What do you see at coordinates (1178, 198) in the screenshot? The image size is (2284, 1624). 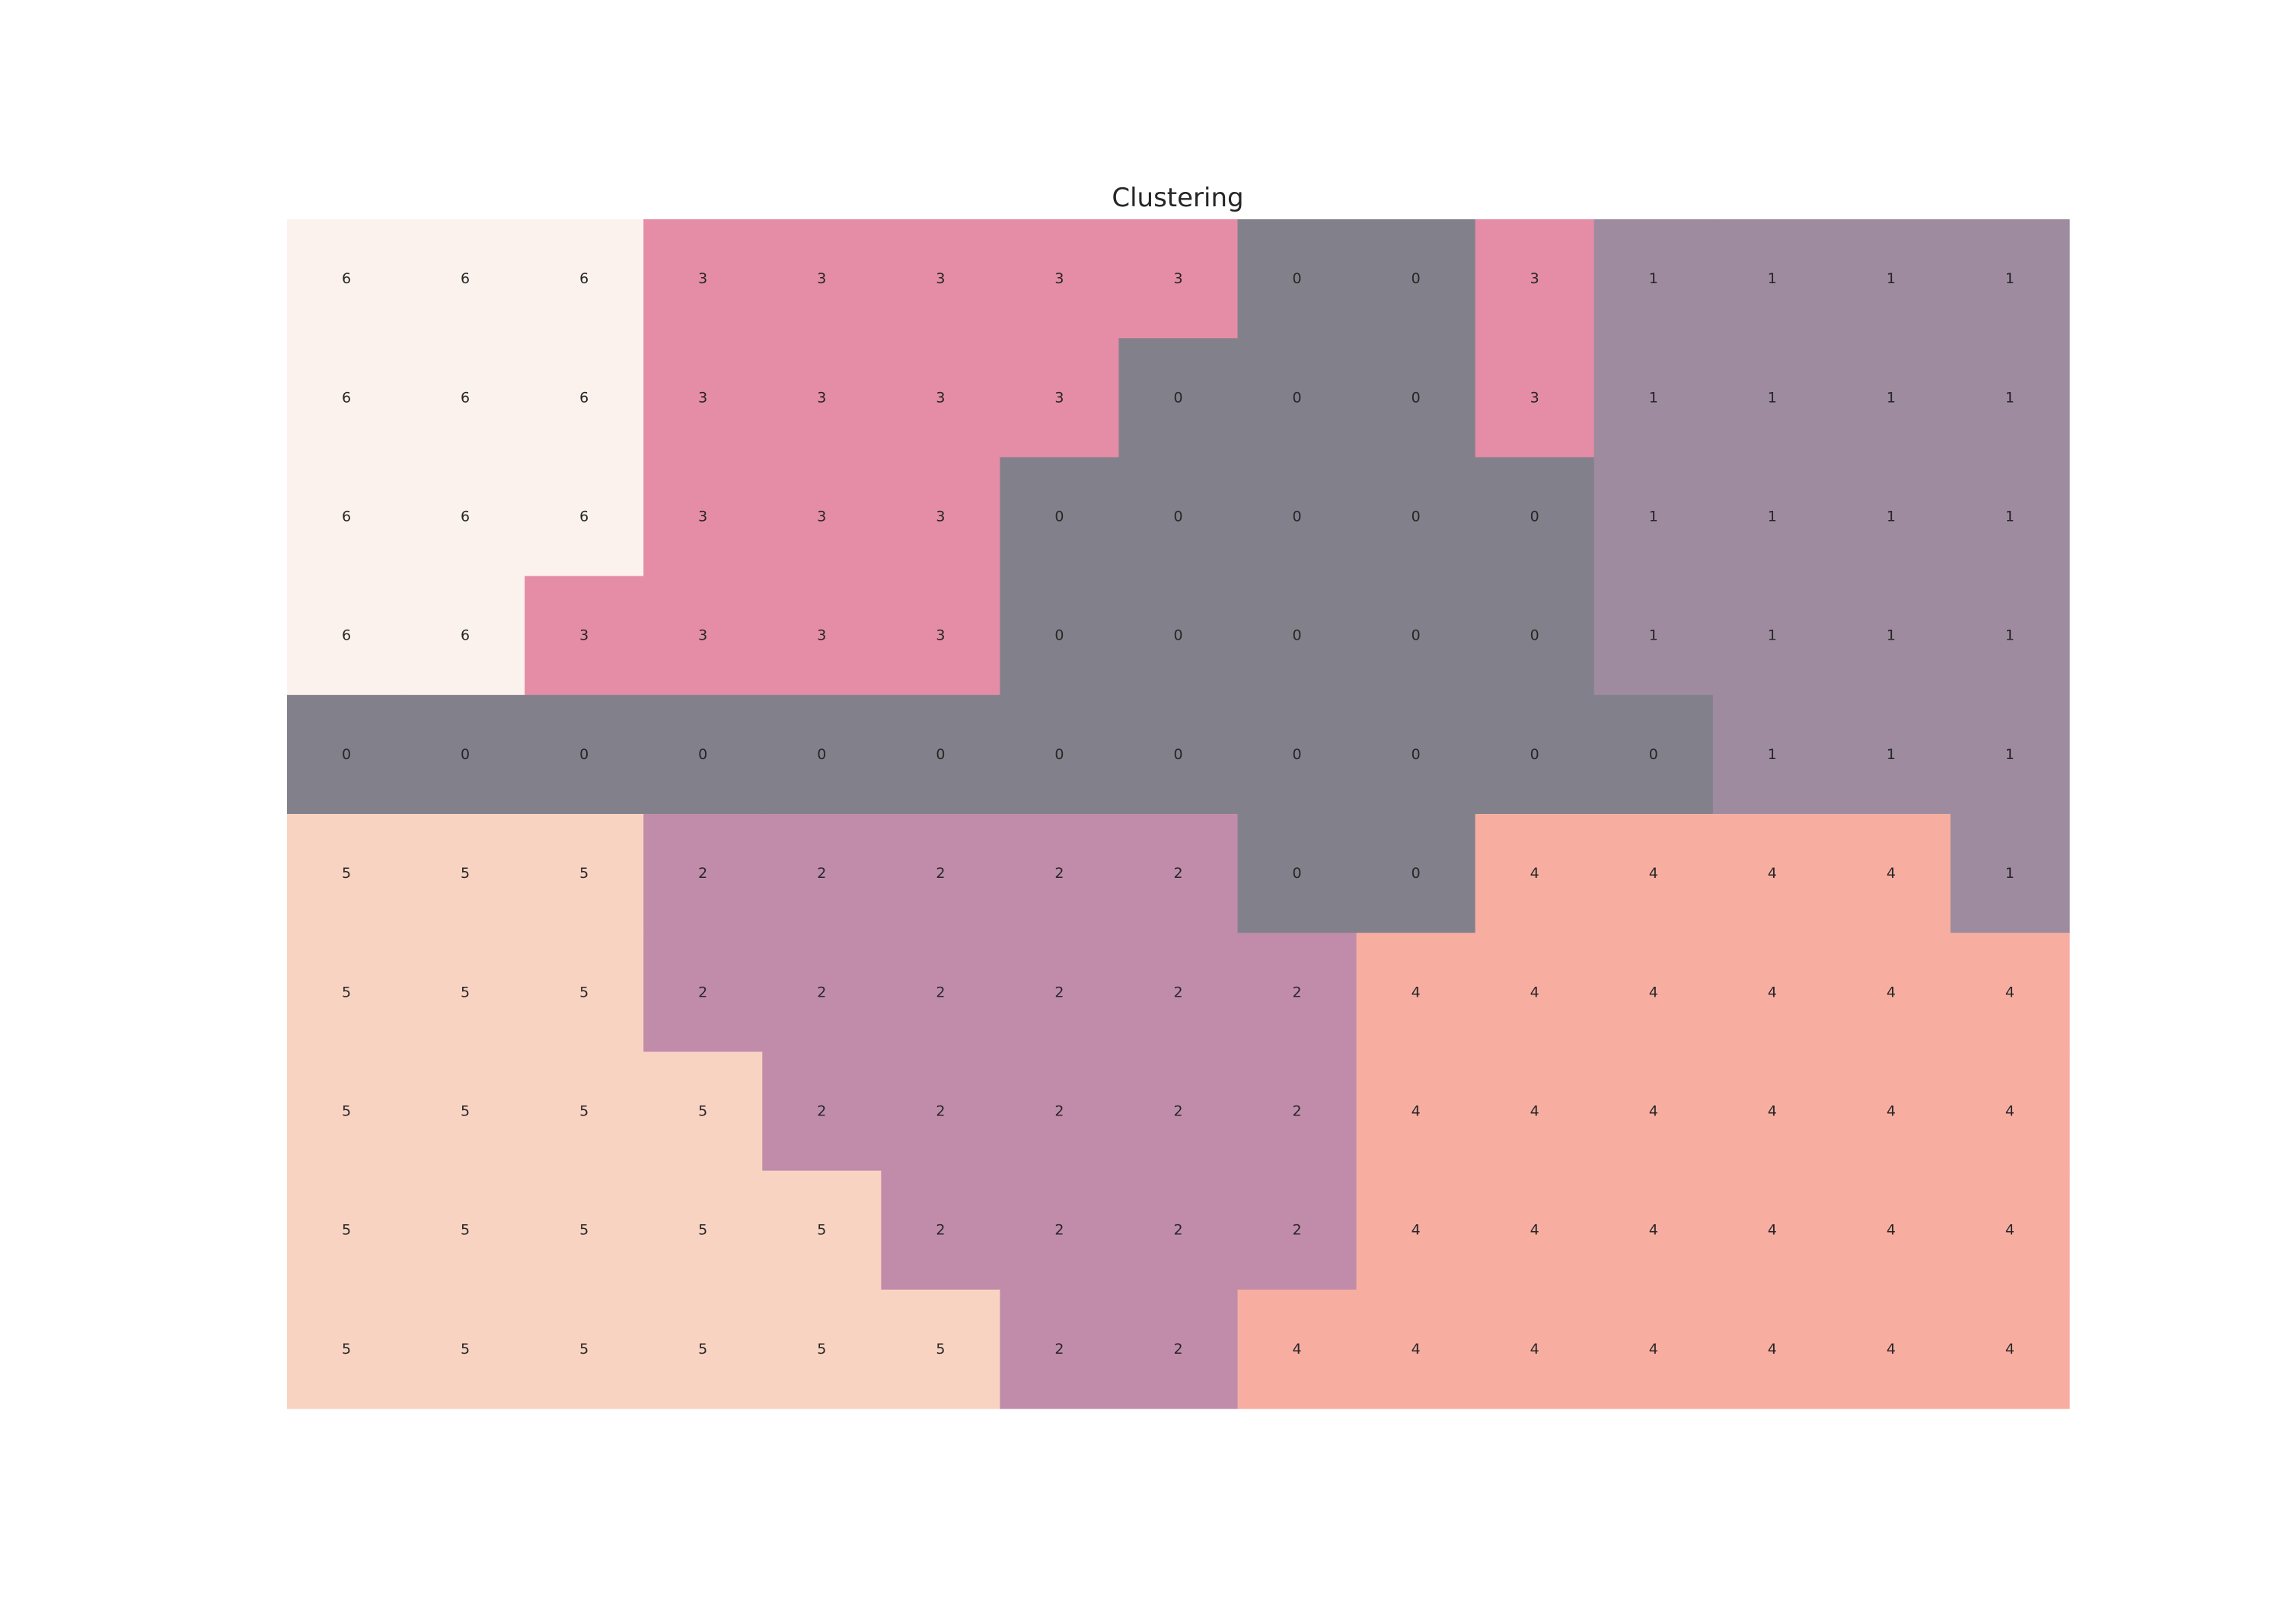 I see `chart-title: Clustering` at bounding box center [1178, 198].